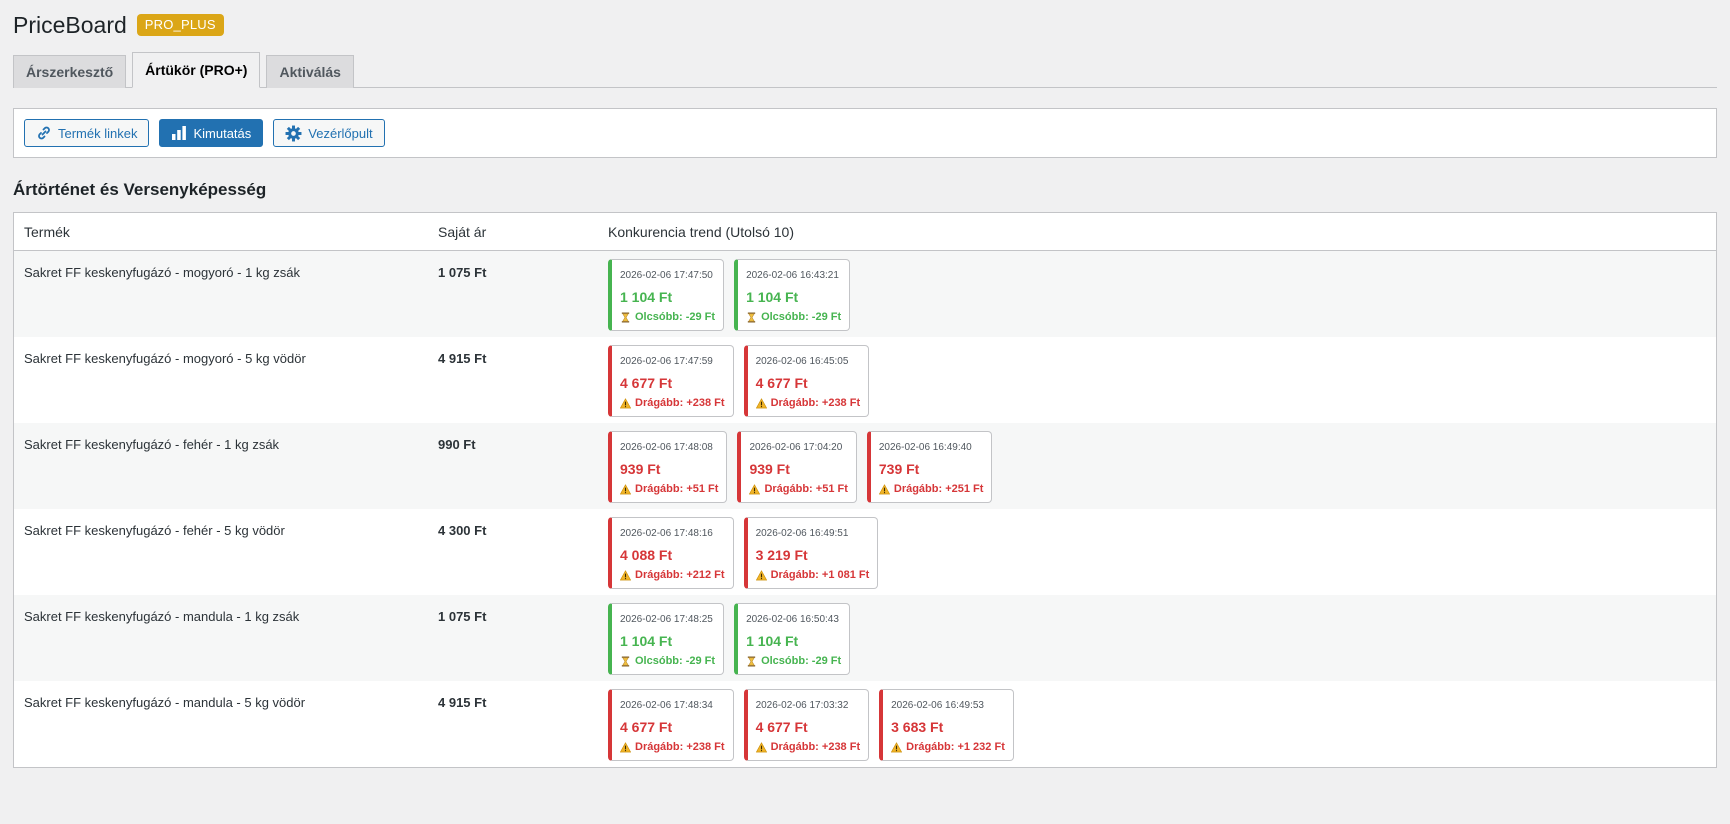 The width and height of the screenshot is (1730, 824). I want to click on competitor-price-card: 2026-02-06 17:48:08 939 Ft Drágább: +51 Ft, so click(668, 467).